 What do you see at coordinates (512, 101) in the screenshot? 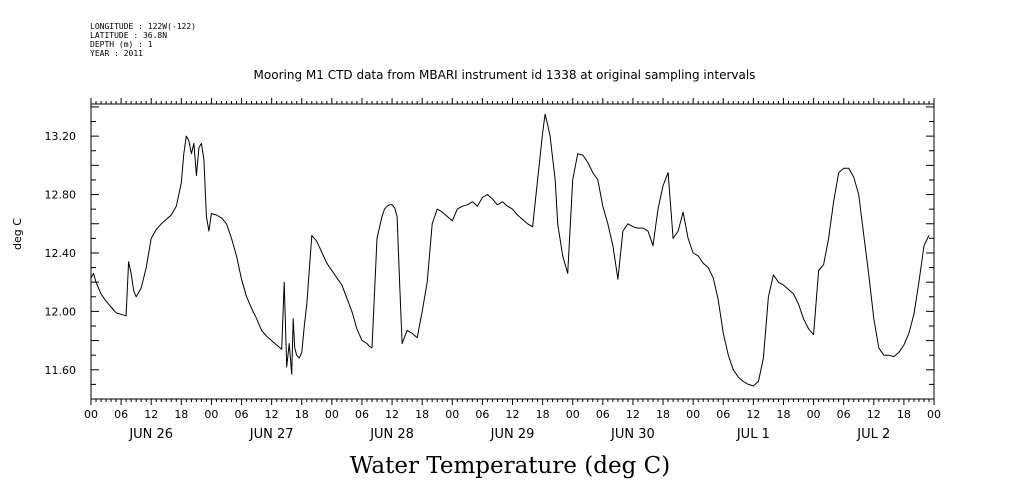
I see `top-minor-ticks` at bounding box center [512, 101].